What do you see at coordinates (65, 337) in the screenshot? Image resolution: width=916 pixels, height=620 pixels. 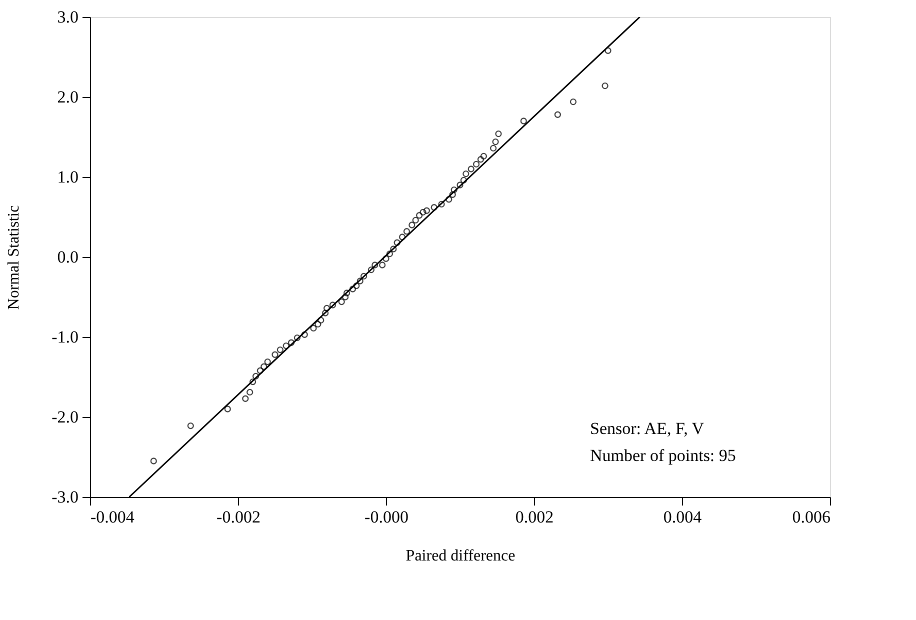 I see `y-tick-label: -1.0` at bounding box center [65, 337].